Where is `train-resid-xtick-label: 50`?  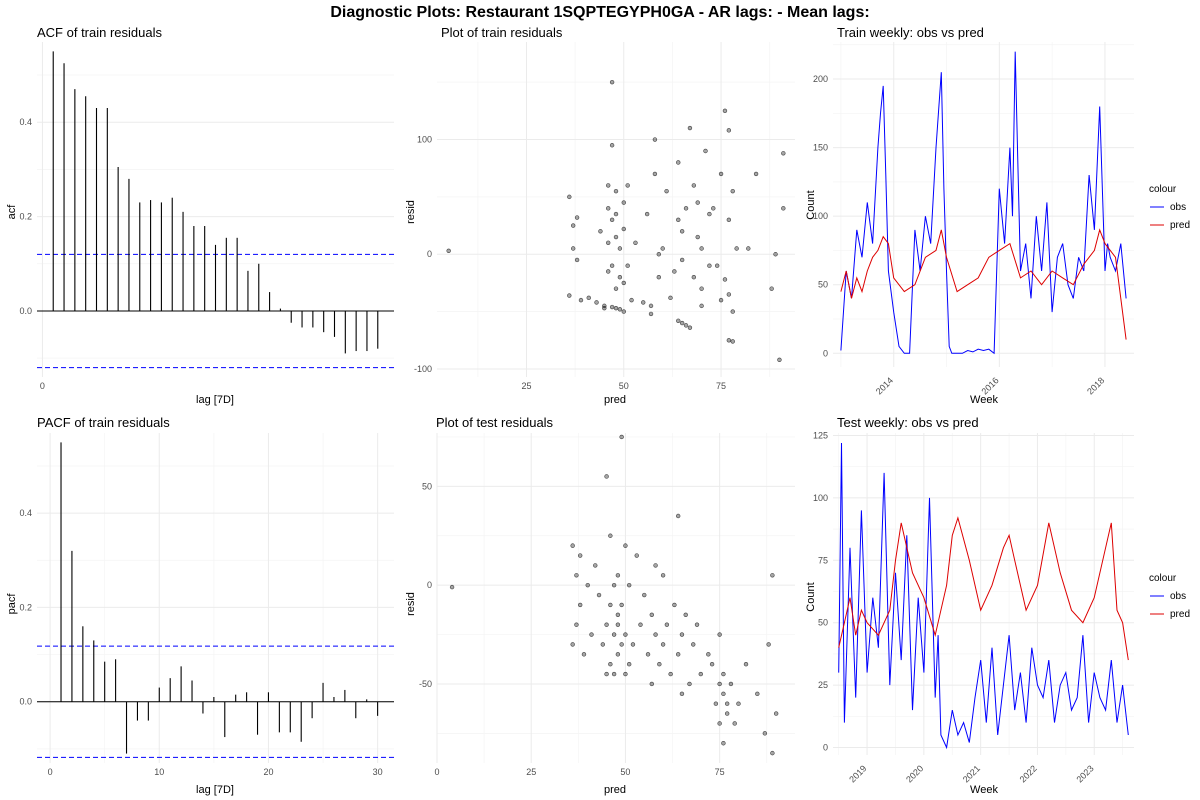
train-resid-xtick-label: 50 is located at coordinates (624, 386).